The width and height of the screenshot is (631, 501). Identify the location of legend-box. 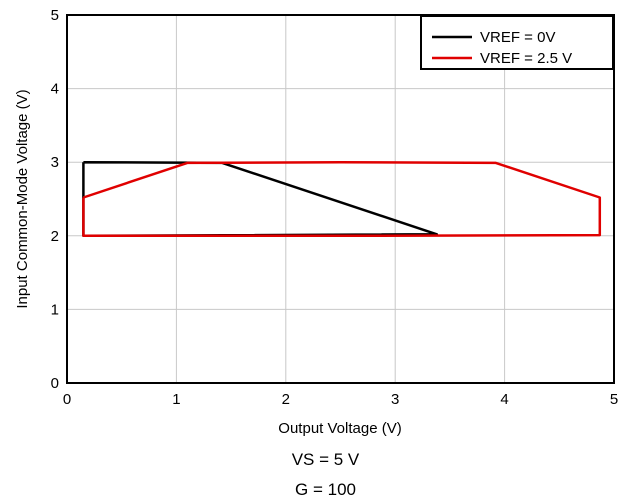
(517, 42).